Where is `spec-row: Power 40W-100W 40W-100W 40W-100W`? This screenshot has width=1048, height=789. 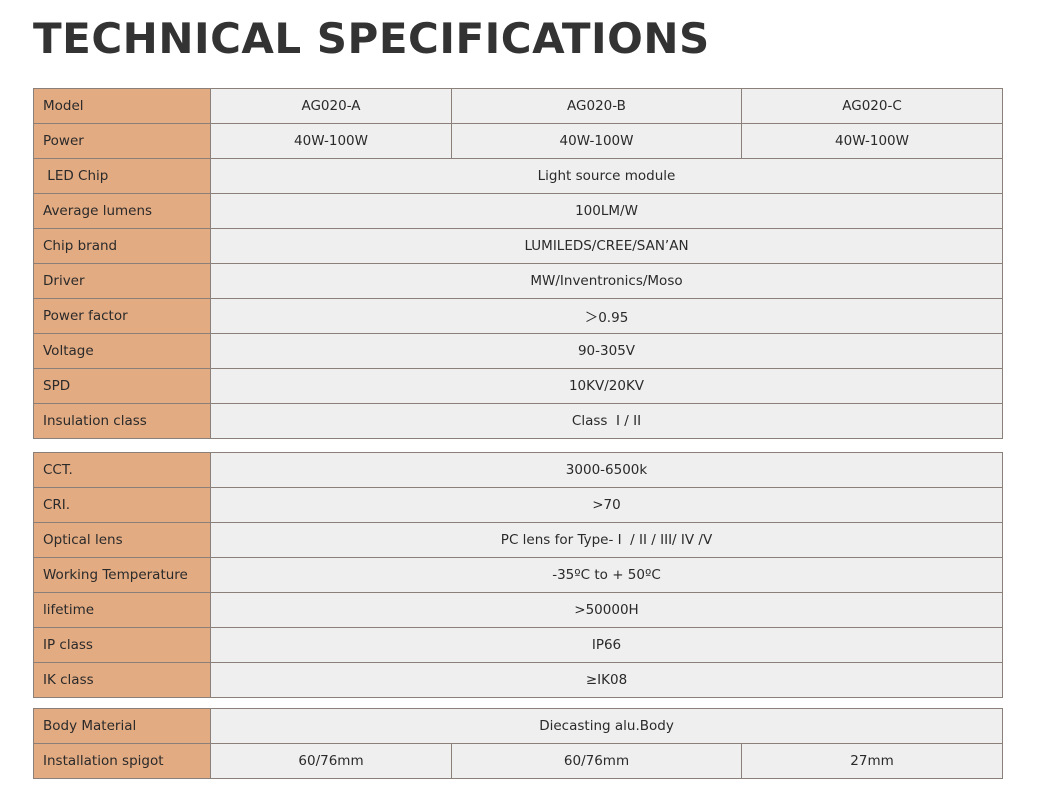 spec-row: Power 40W-100W 40W-100W 40W-100W is located at coordinates (518, 141).